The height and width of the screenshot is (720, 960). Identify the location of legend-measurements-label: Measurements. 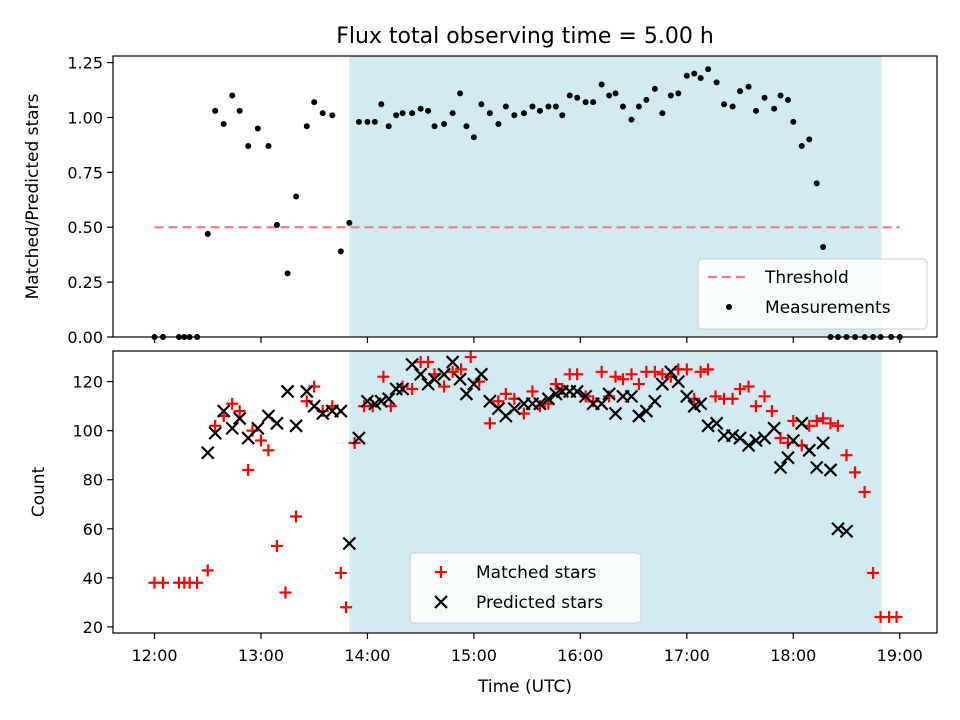
(828, 308).